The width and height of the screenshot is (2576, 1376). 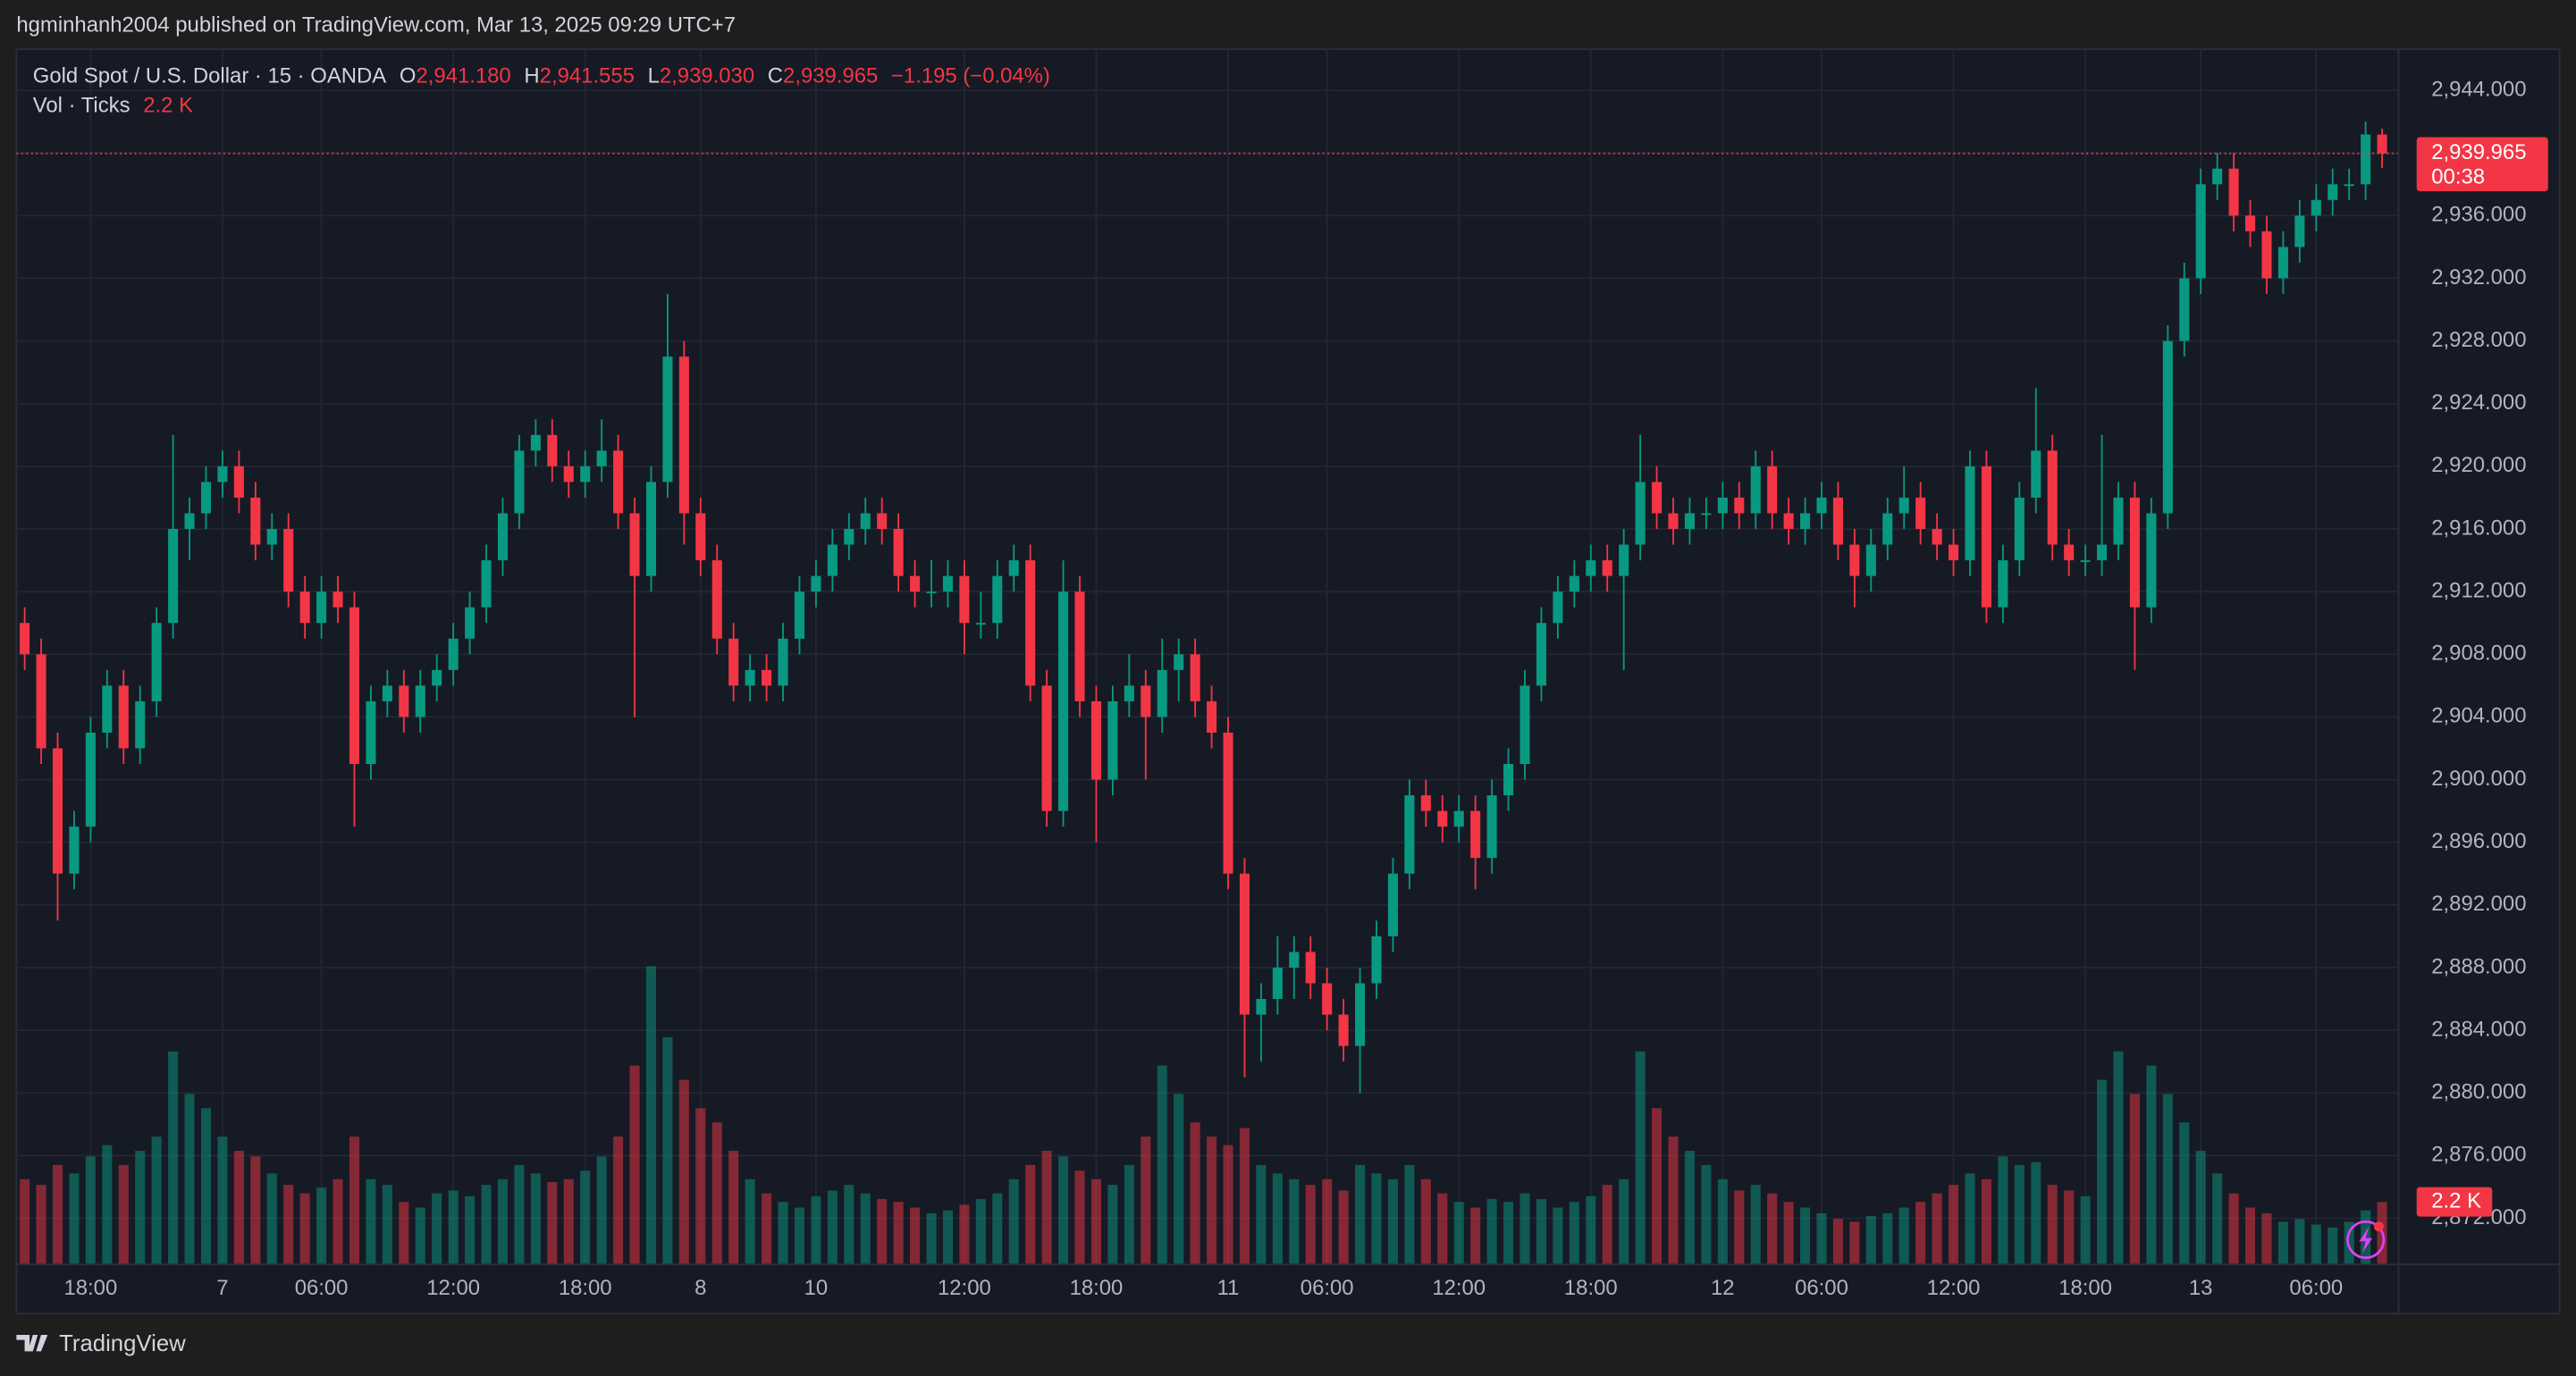 I want to click on x-tick-label: 06:00, so click(x=1822, y=1288).